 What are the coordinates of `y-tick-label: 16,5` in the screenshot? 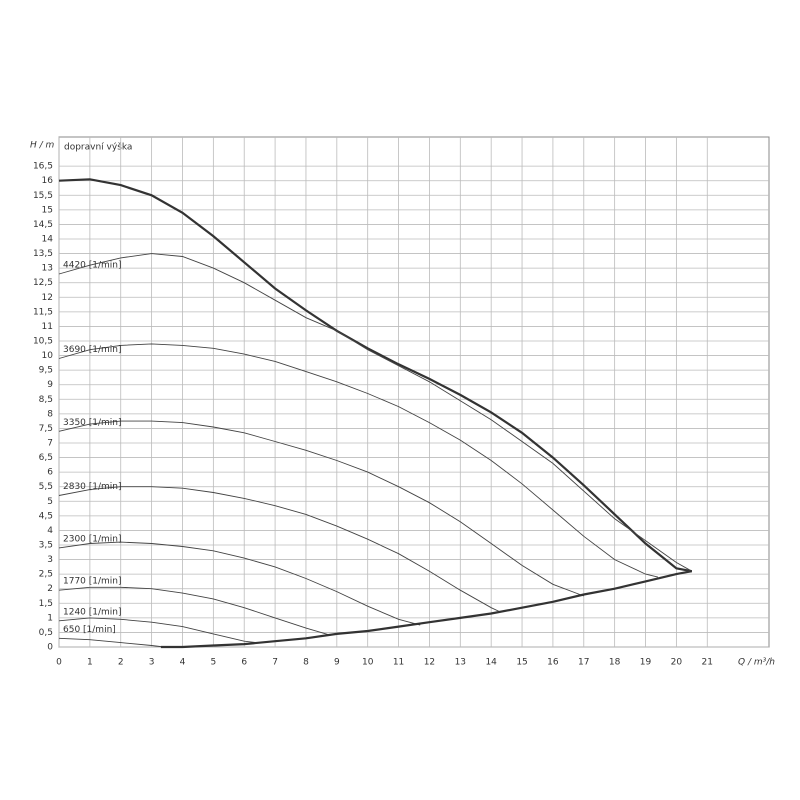 It's located at (43, 167).